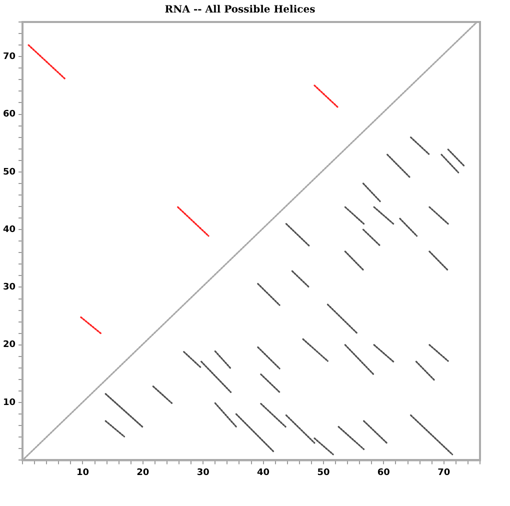 This screenshot has height=506, width=510. I want to click on x-tick-label: 20, so click(143, 473).